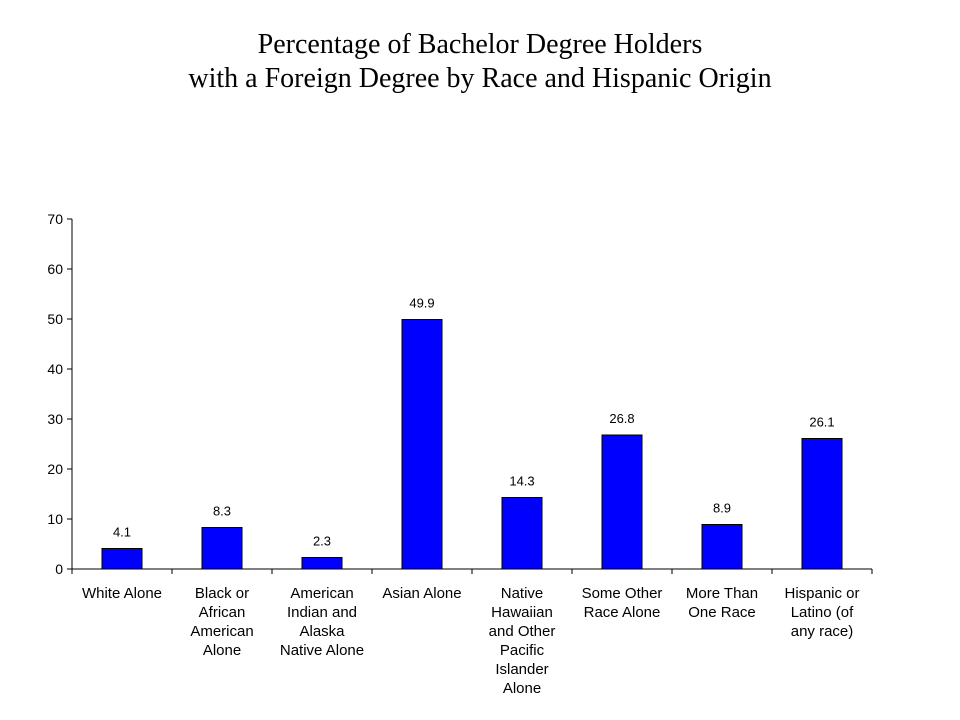  Describe the element at coordinates (222, 593) in the screenshot. I see `category-label-line: Black or` at that location.